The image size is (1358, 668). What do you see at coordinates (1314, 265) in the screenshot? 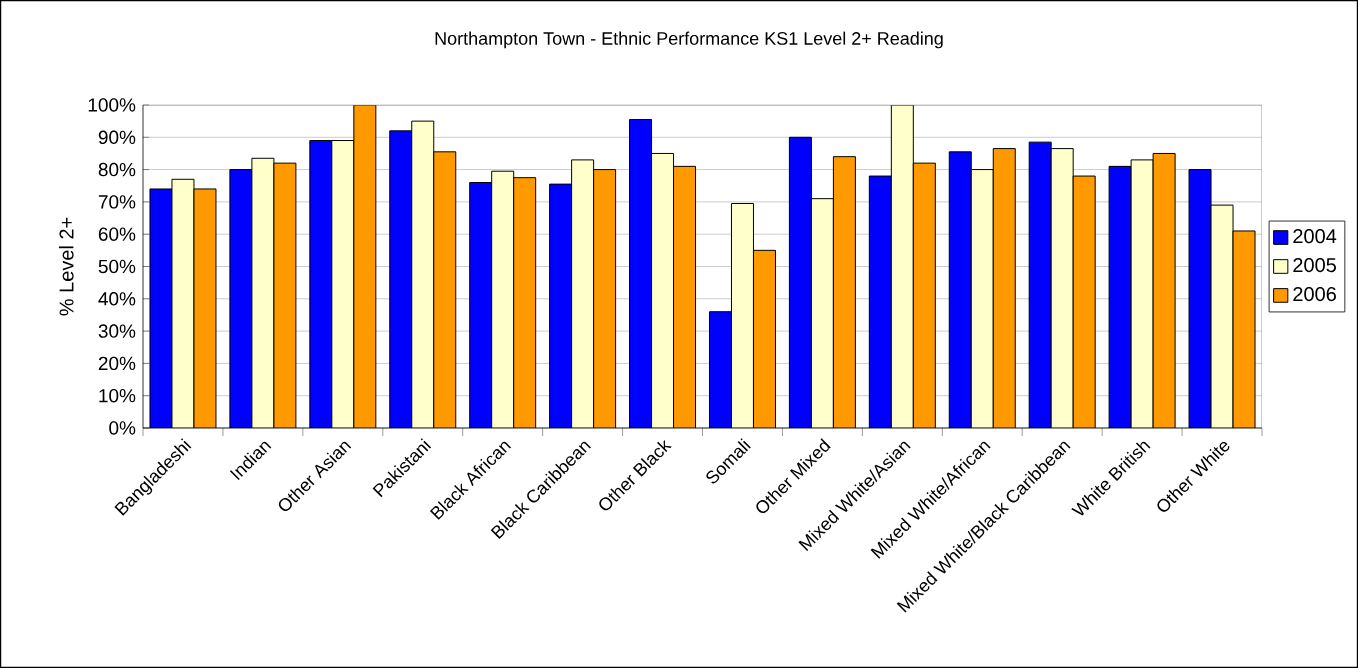
I see `legend-label: 2005` at bounding box center [1314, 265].